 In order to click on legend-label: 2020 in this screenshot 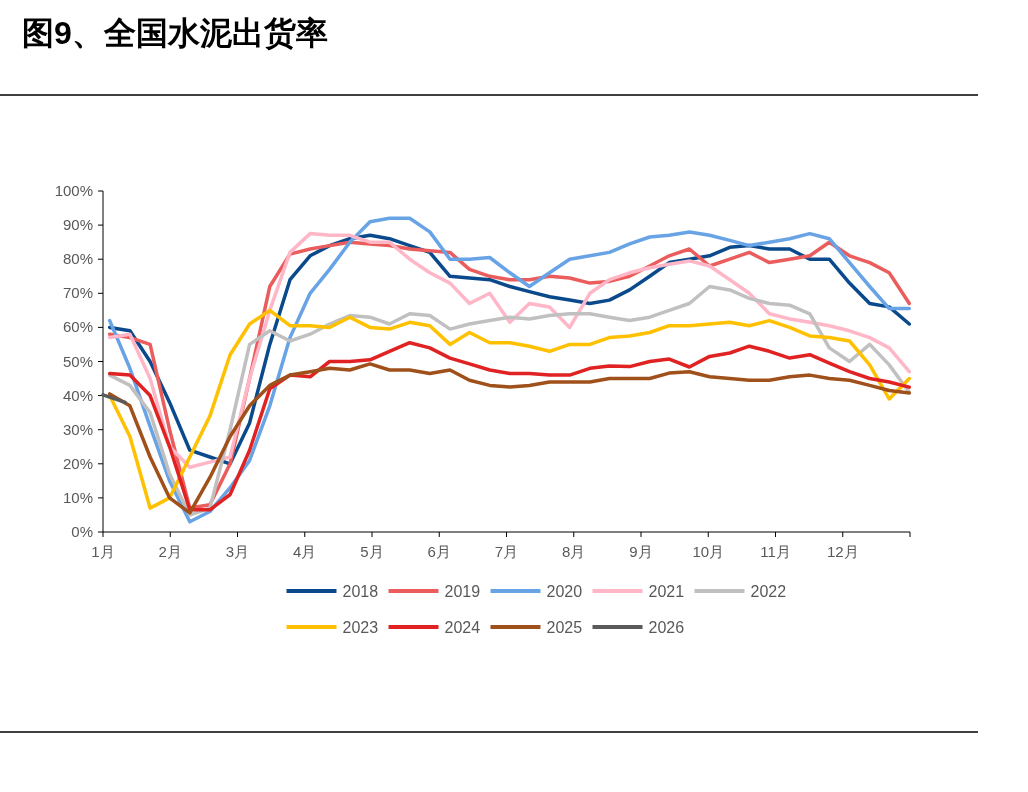, I will do `click(564, 591)`.